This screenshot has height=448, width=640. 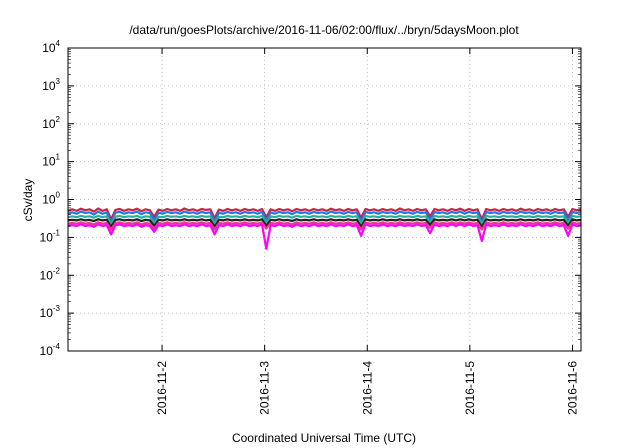 I want to click on y-tick-exponent: -2, so click(x=57, y=270).